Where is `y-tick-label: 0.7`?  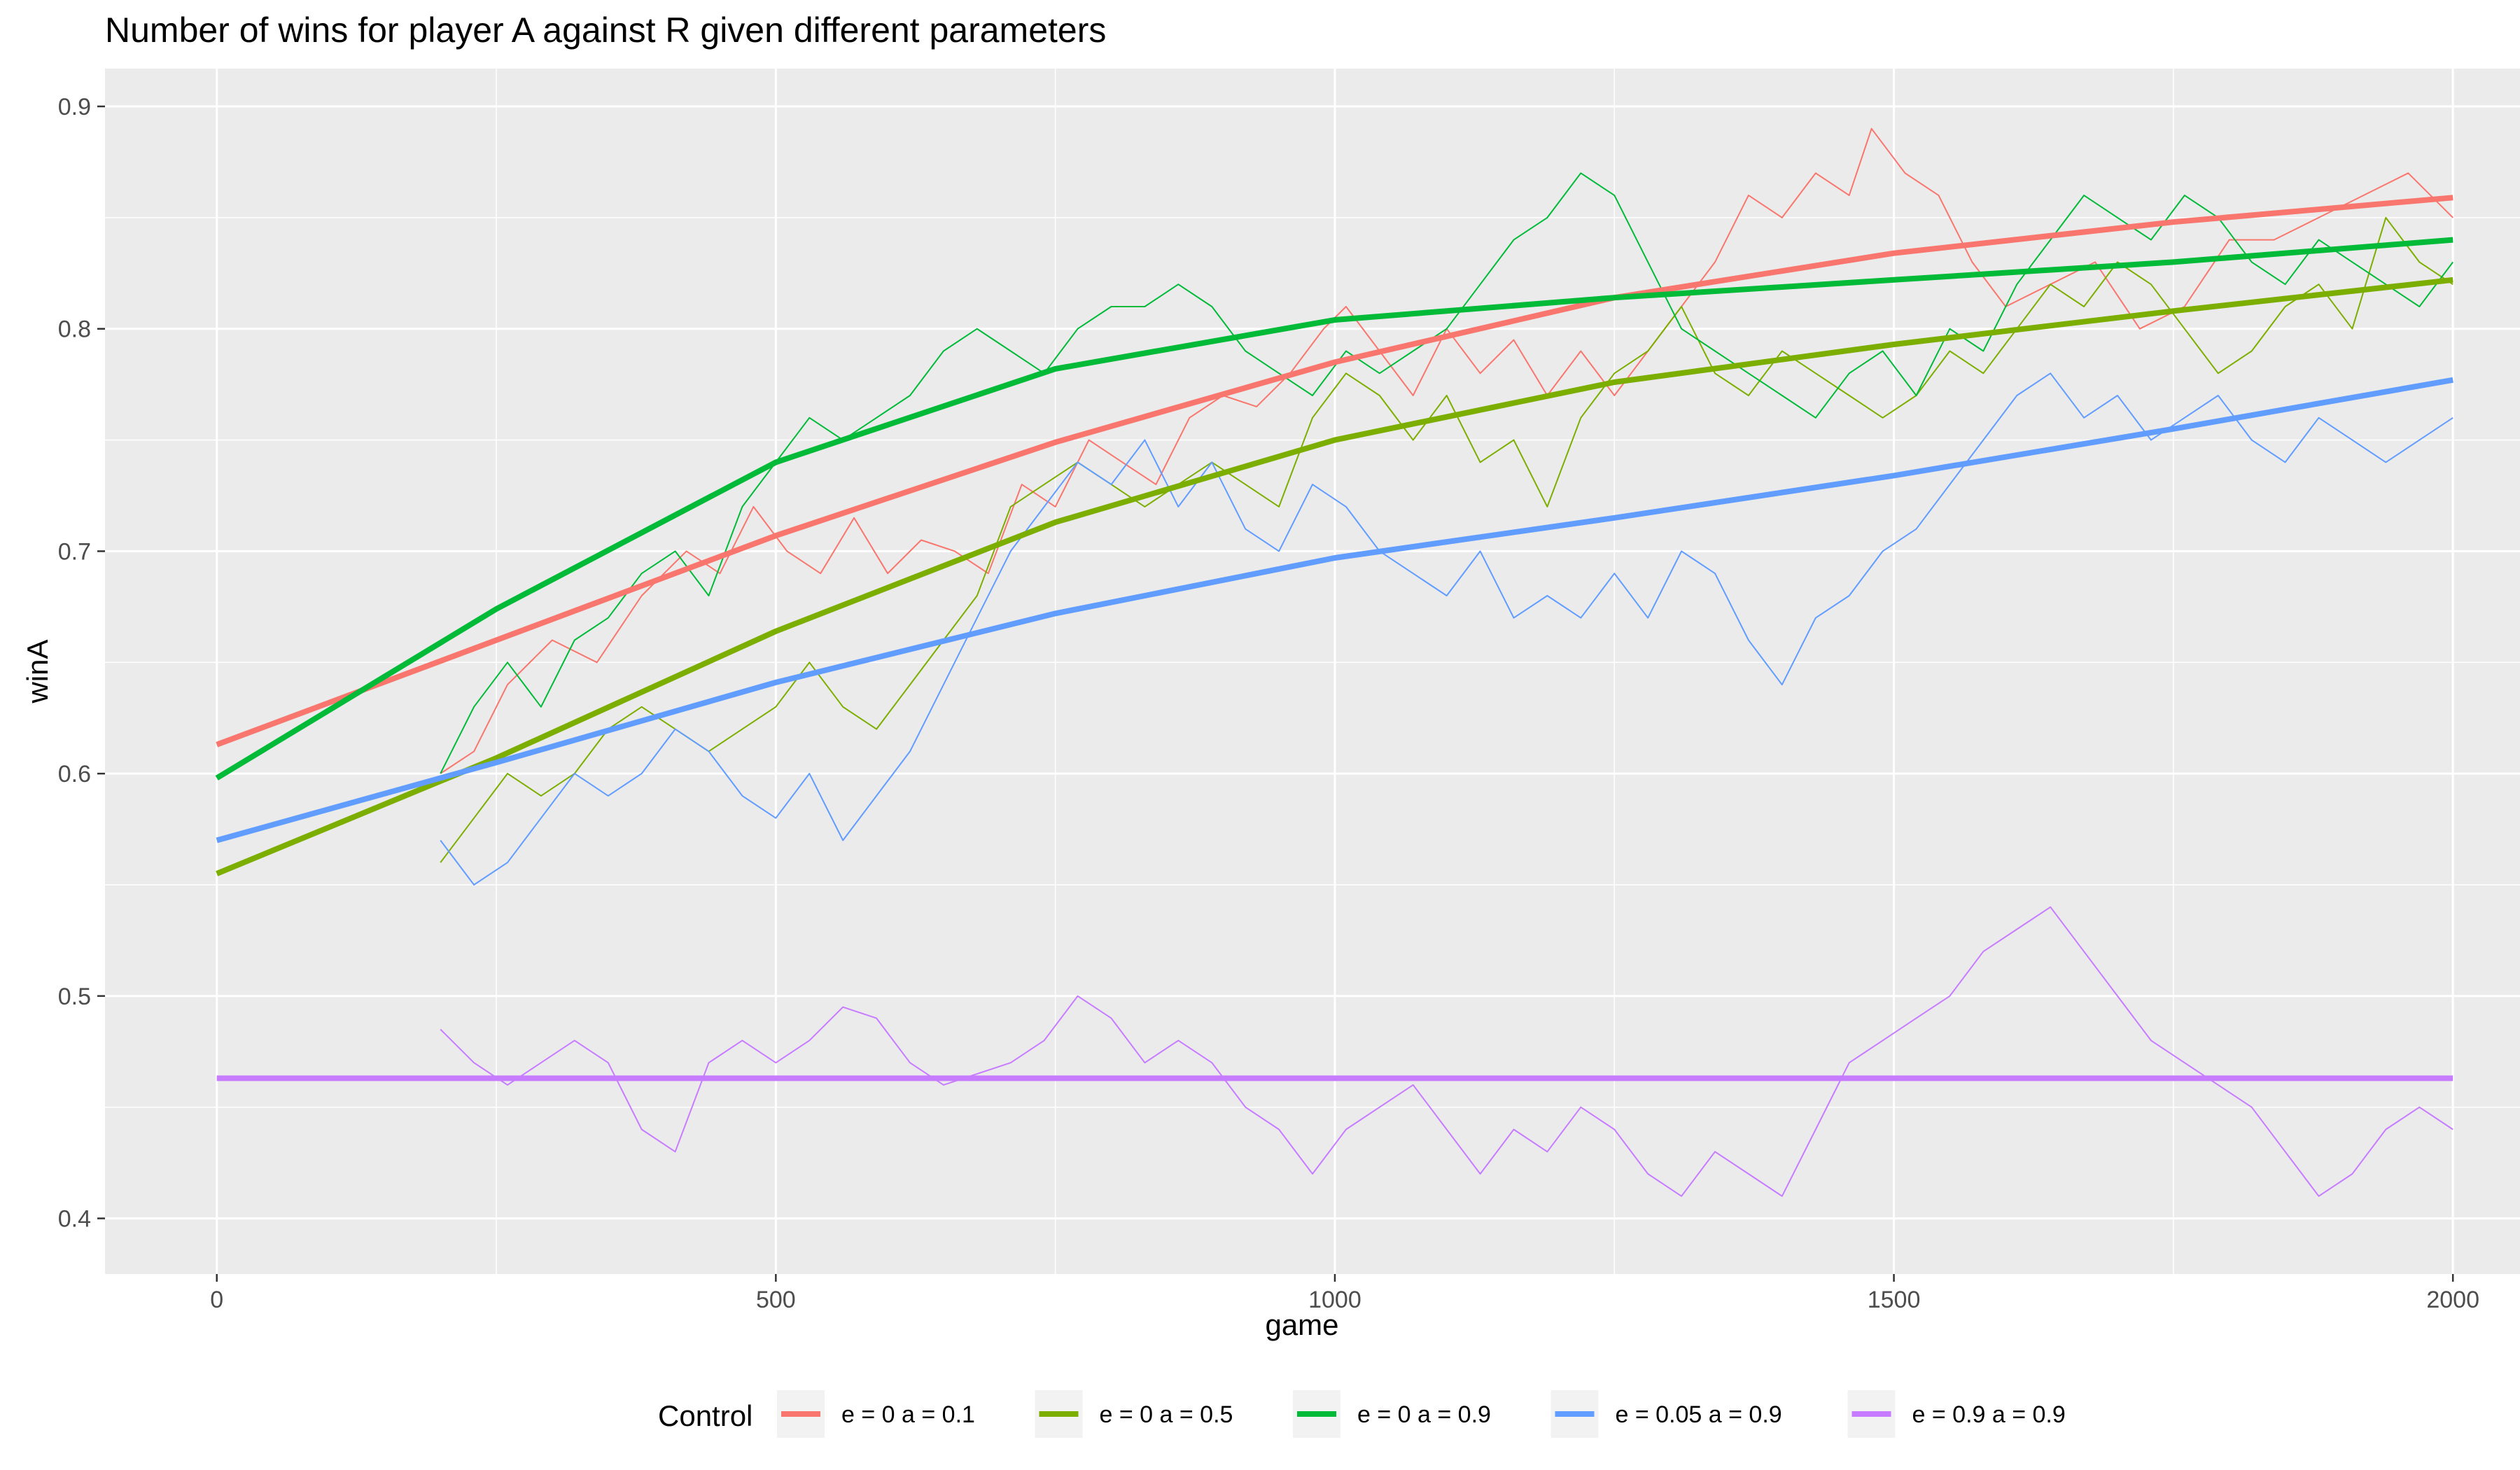 y-tick-label: 0.7 is located at coordinates (74, 551).